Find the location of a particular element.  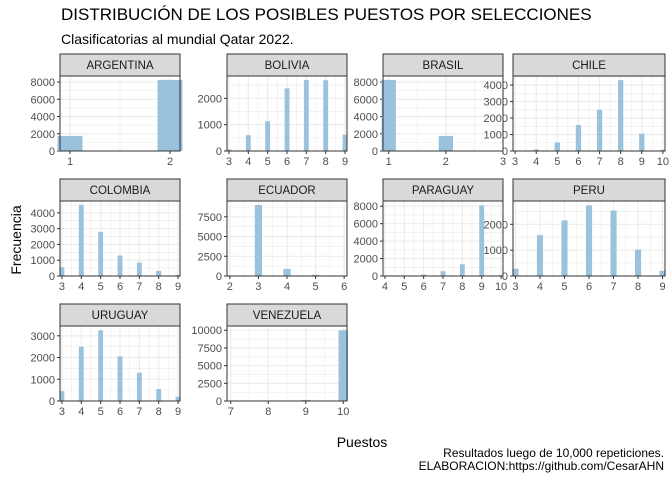

x-tick-label: 2 is located at coordinates (230, 287).